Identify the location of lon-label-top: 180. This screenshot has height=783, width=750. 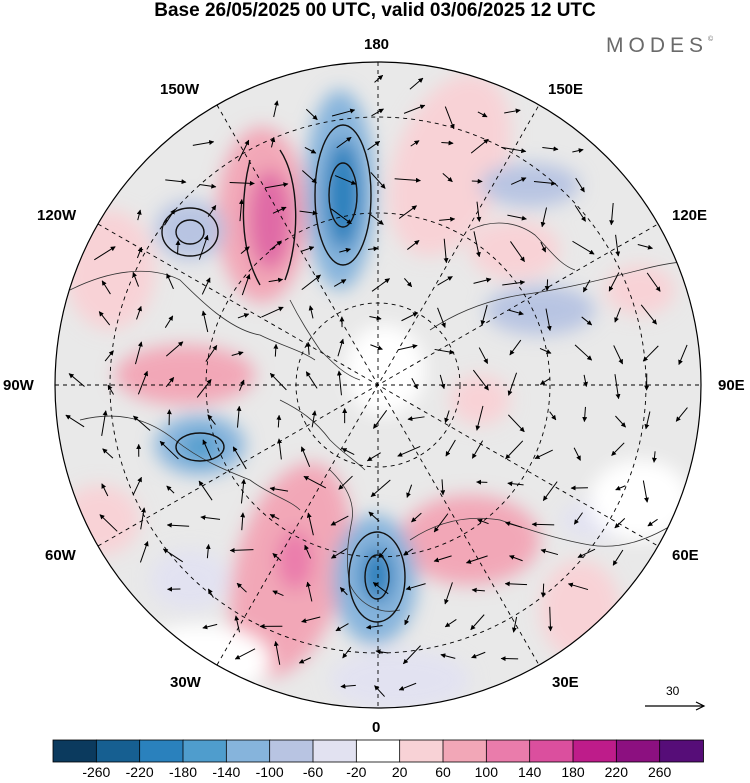
(377, 44).